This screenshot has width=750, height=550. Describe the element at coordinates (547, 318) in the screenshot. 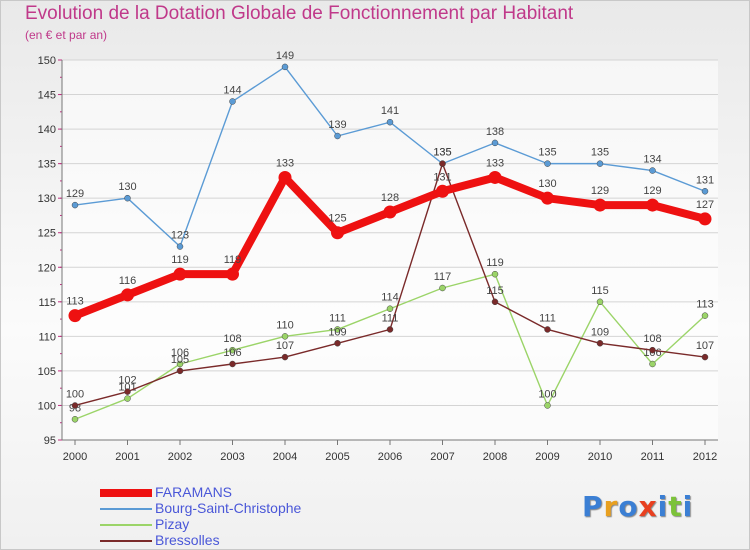

I see `data-label-bressolles: 111` at that location.